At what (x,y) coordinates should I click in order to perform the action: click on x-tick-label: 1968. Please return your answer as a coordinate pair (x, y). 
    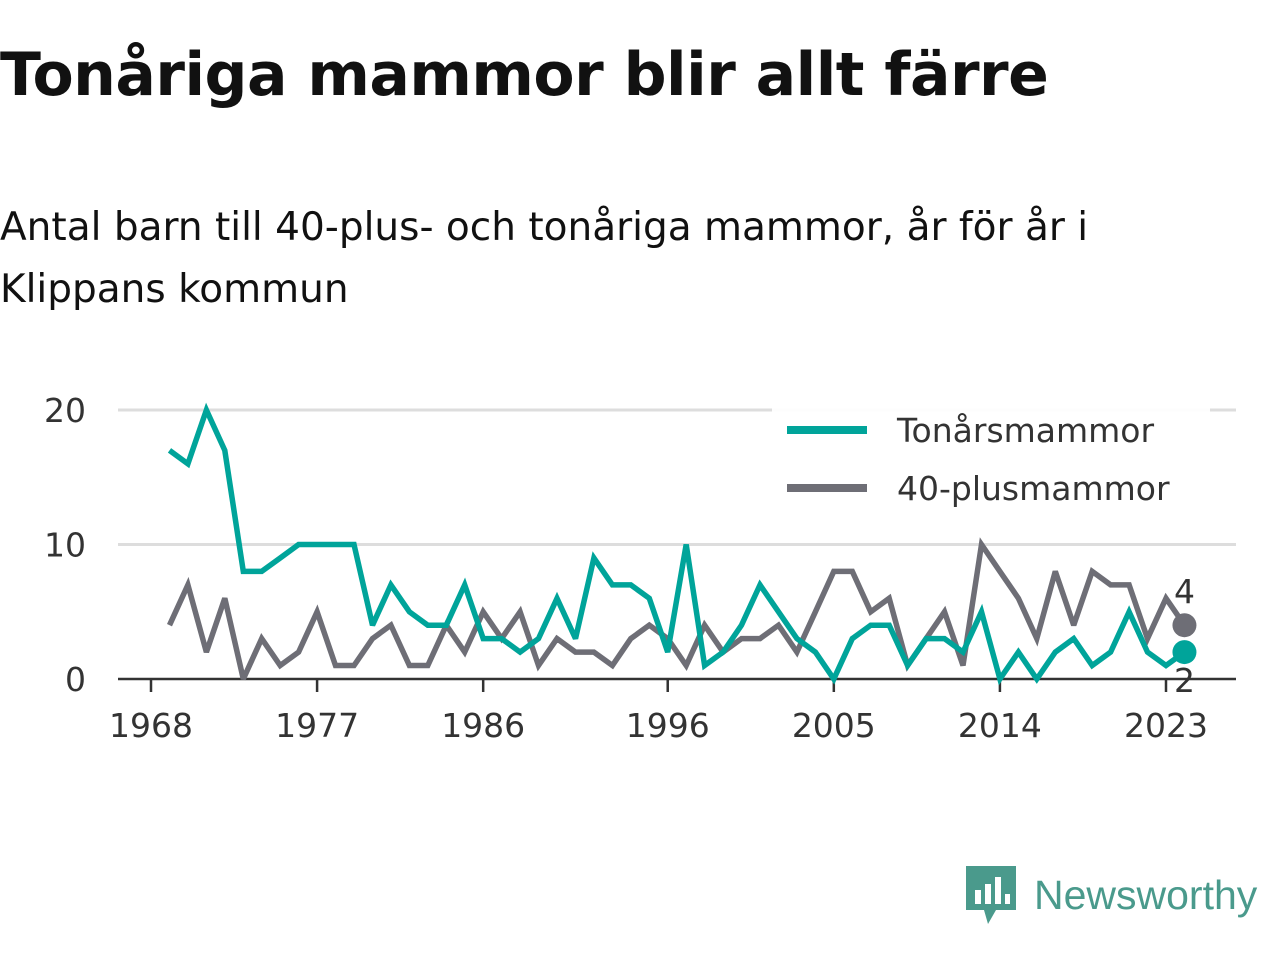
    Looking at the image, I should click on (151, 725).